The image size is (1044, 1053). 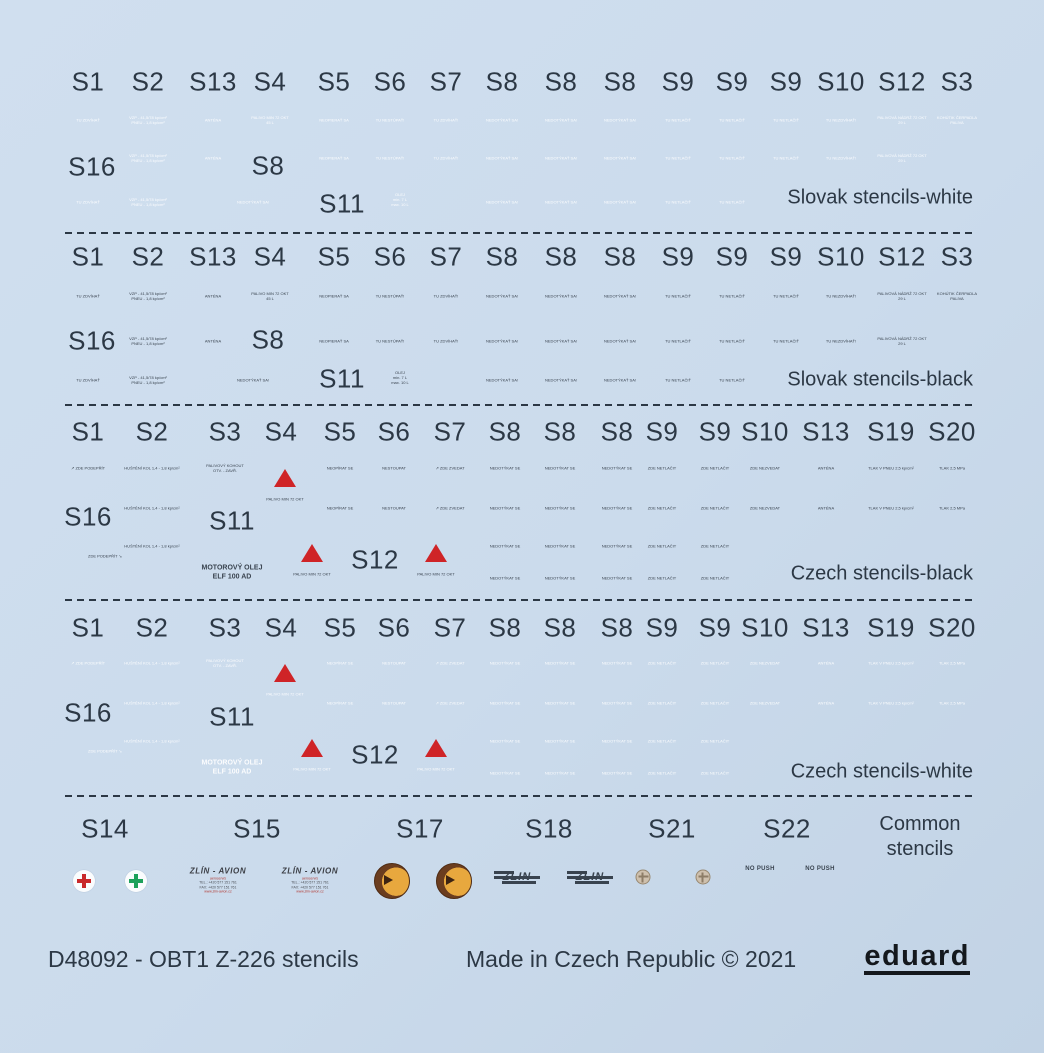 What do you see at coordinates (285, 478) in the screenshot?
I see `warning-triangle-icon` at bounding box center [285, 478].